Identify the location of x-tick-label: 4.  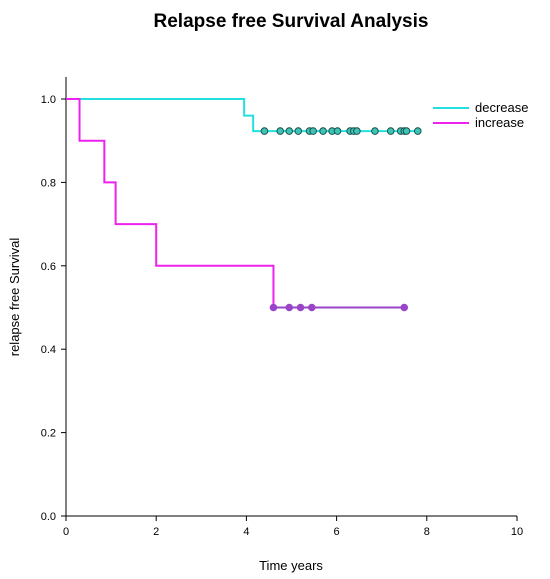
(246, 532).